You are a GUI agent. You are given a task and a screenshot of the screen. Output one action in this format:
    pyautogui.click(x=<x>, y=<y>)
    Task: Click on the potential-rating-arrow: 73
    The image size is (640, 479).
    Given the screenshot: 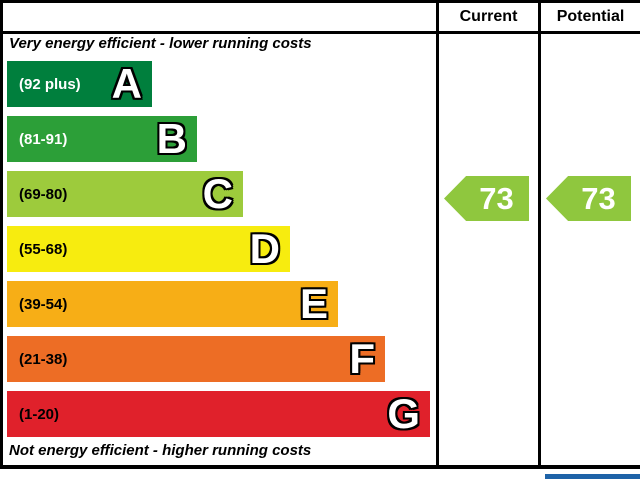 What is the action you would take?
    pyautogui.click(x=588, y=198)
    